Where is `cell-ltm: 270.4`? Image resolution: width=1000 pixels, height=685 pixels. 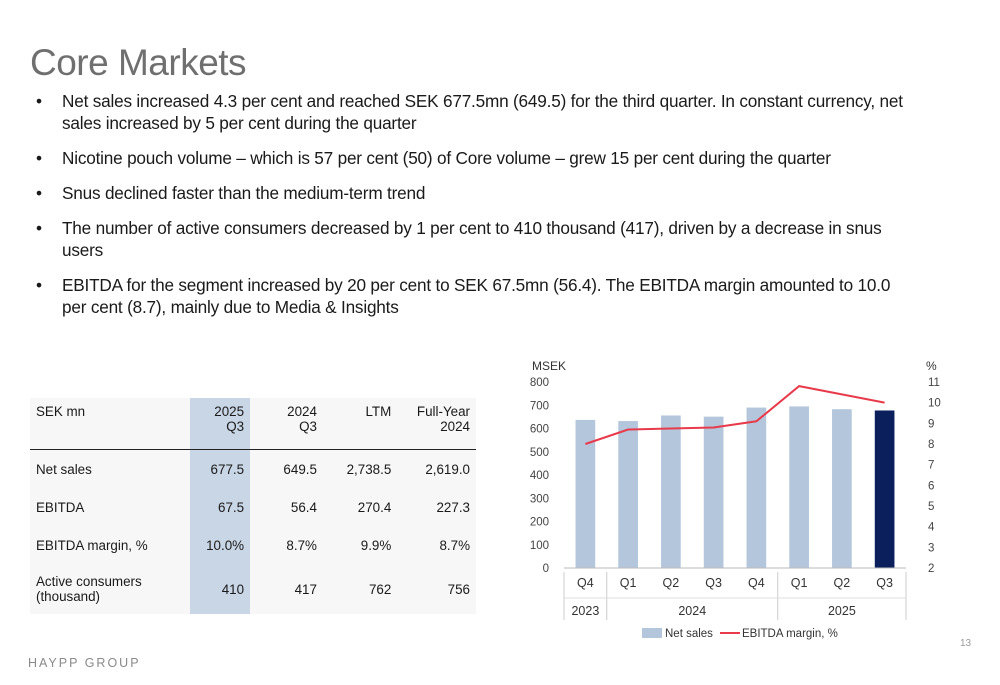 cell-ltm: 270.4 is located at coordinates (374, 507).